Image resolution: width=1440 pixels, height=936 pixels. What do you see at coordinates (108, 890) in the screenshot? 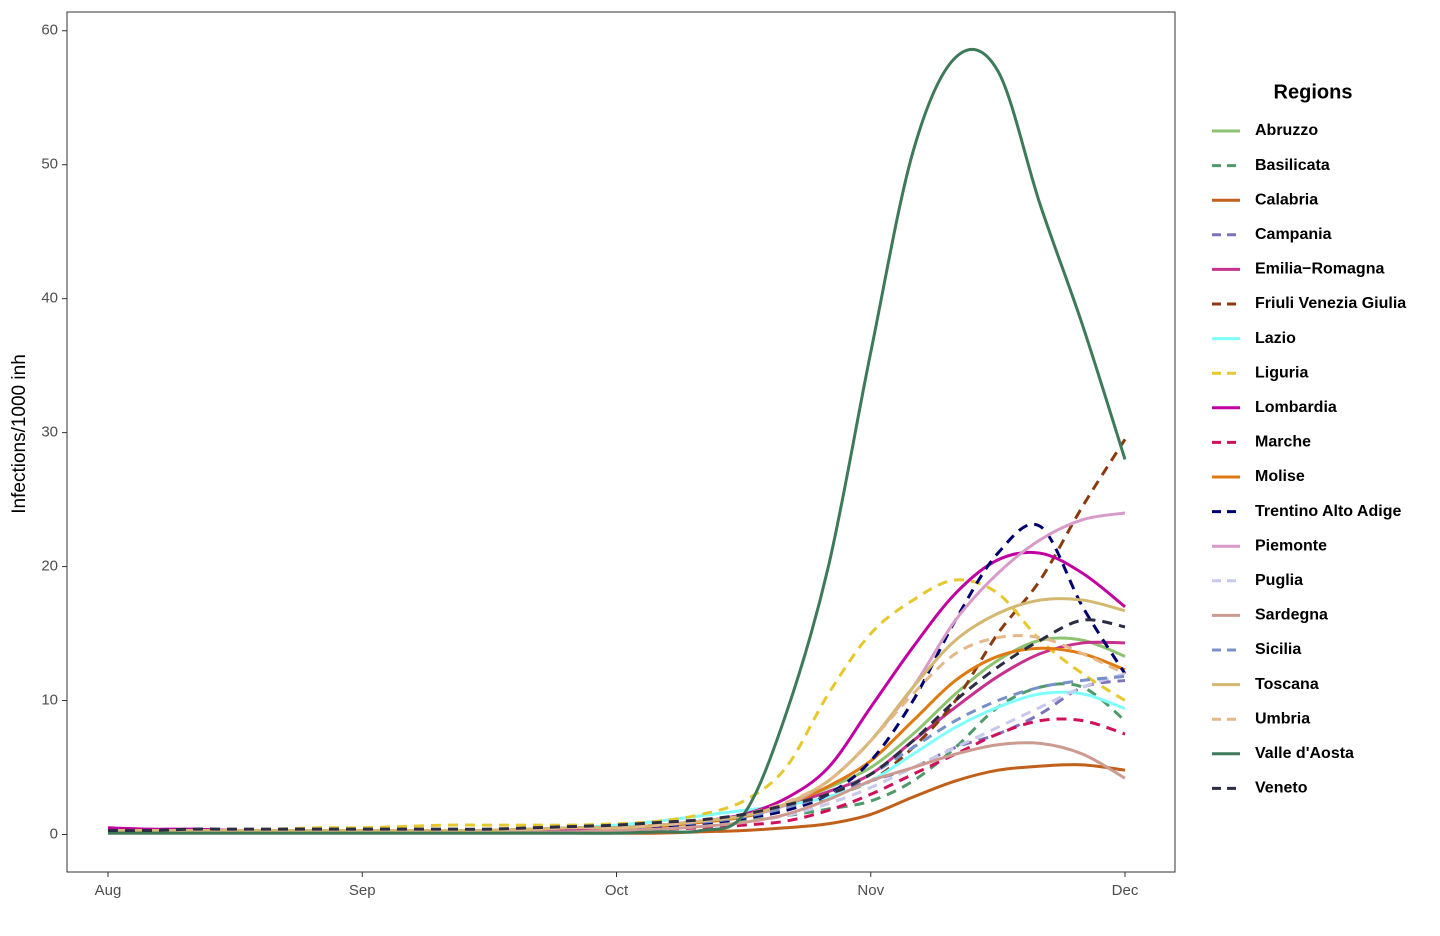
I see `x-tick-label: Aug` at bounding box center [108, 890].